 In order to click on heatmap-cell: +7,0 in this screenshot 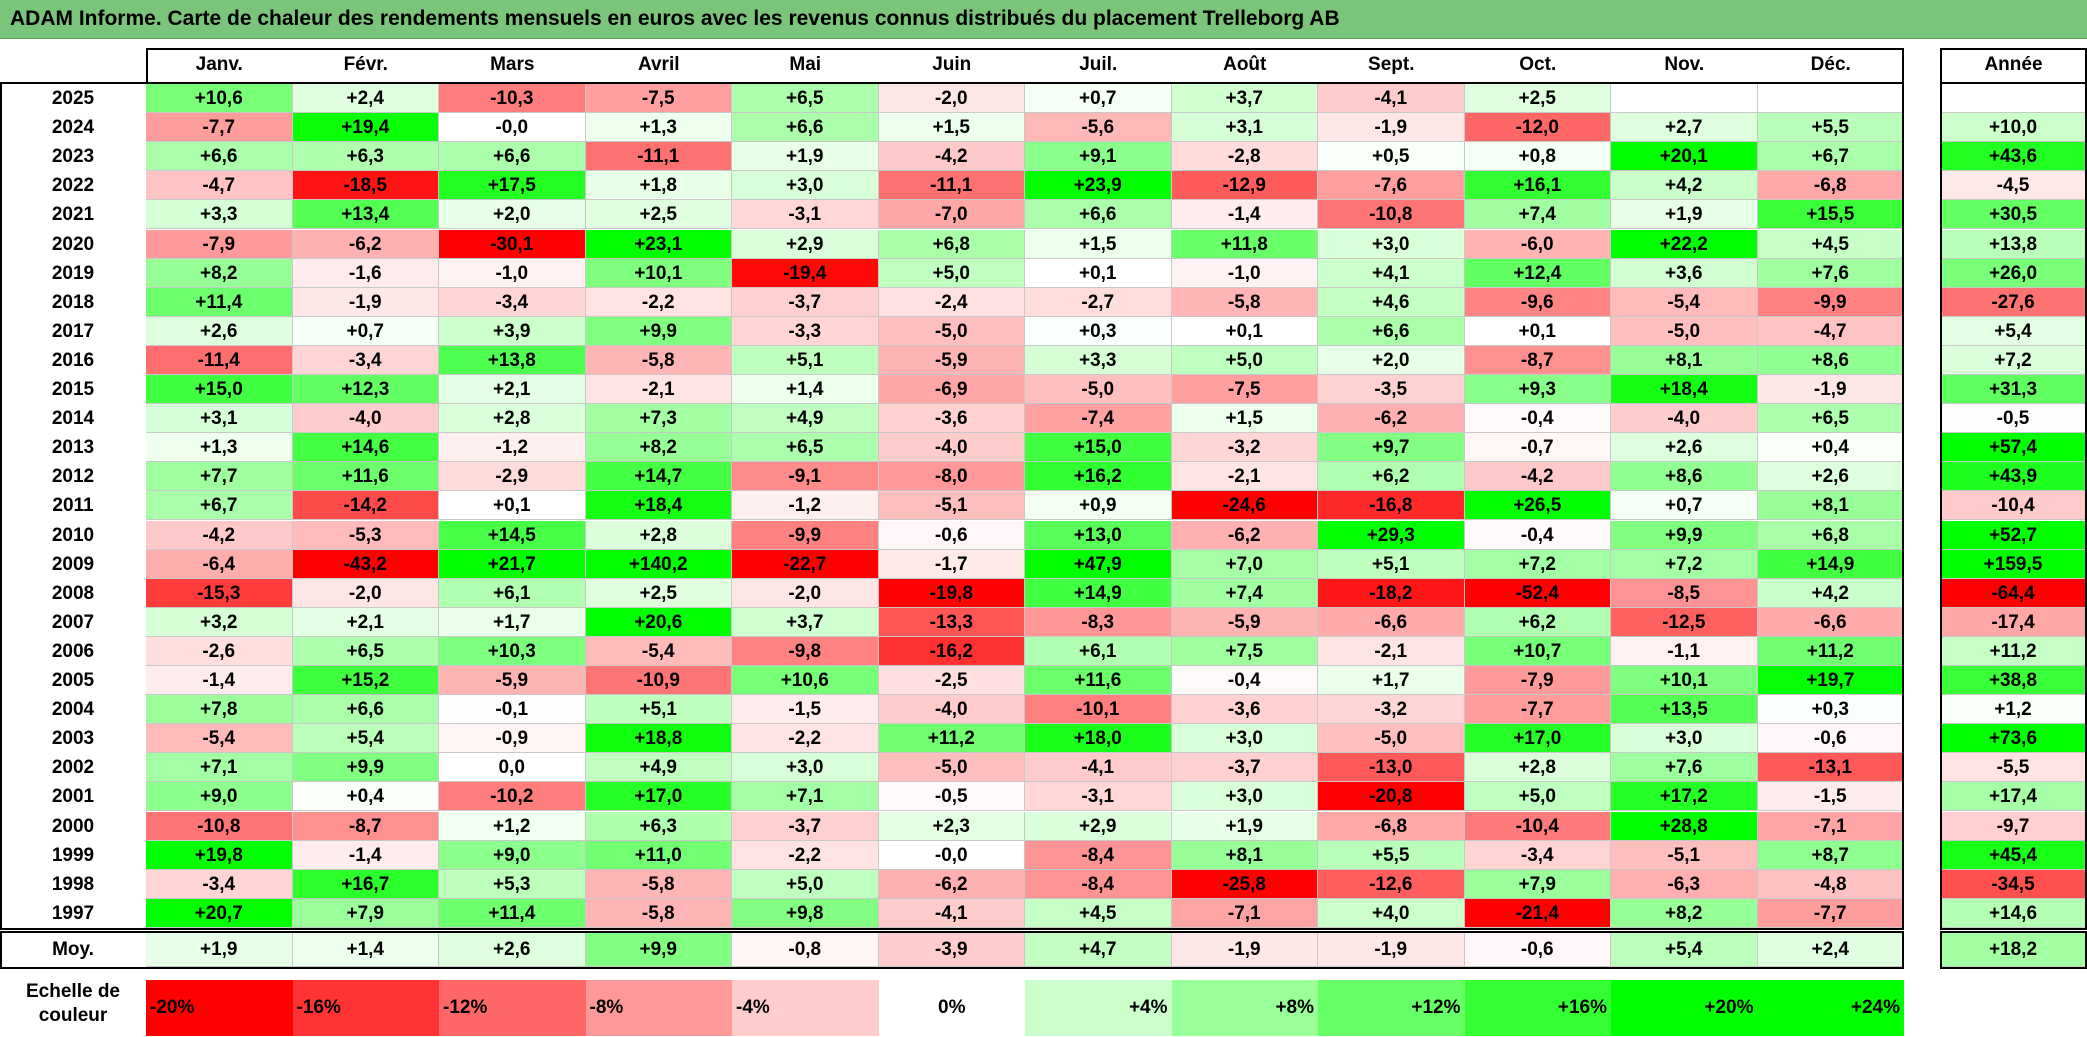, I will do `click(1244, 564)`.